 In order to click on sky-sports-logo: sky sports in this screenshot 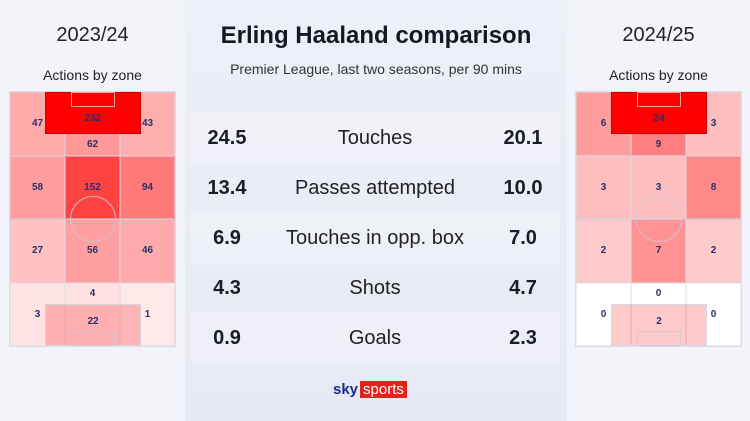, I will do `click(370, 389)`.